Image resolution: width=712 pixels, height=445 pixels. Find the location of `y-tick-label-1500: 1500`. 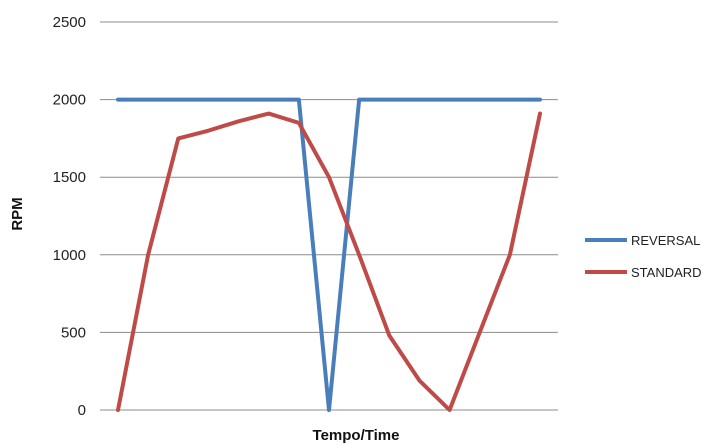

y-tick-label-1500: 1500 is located at coordinates (69, 177).